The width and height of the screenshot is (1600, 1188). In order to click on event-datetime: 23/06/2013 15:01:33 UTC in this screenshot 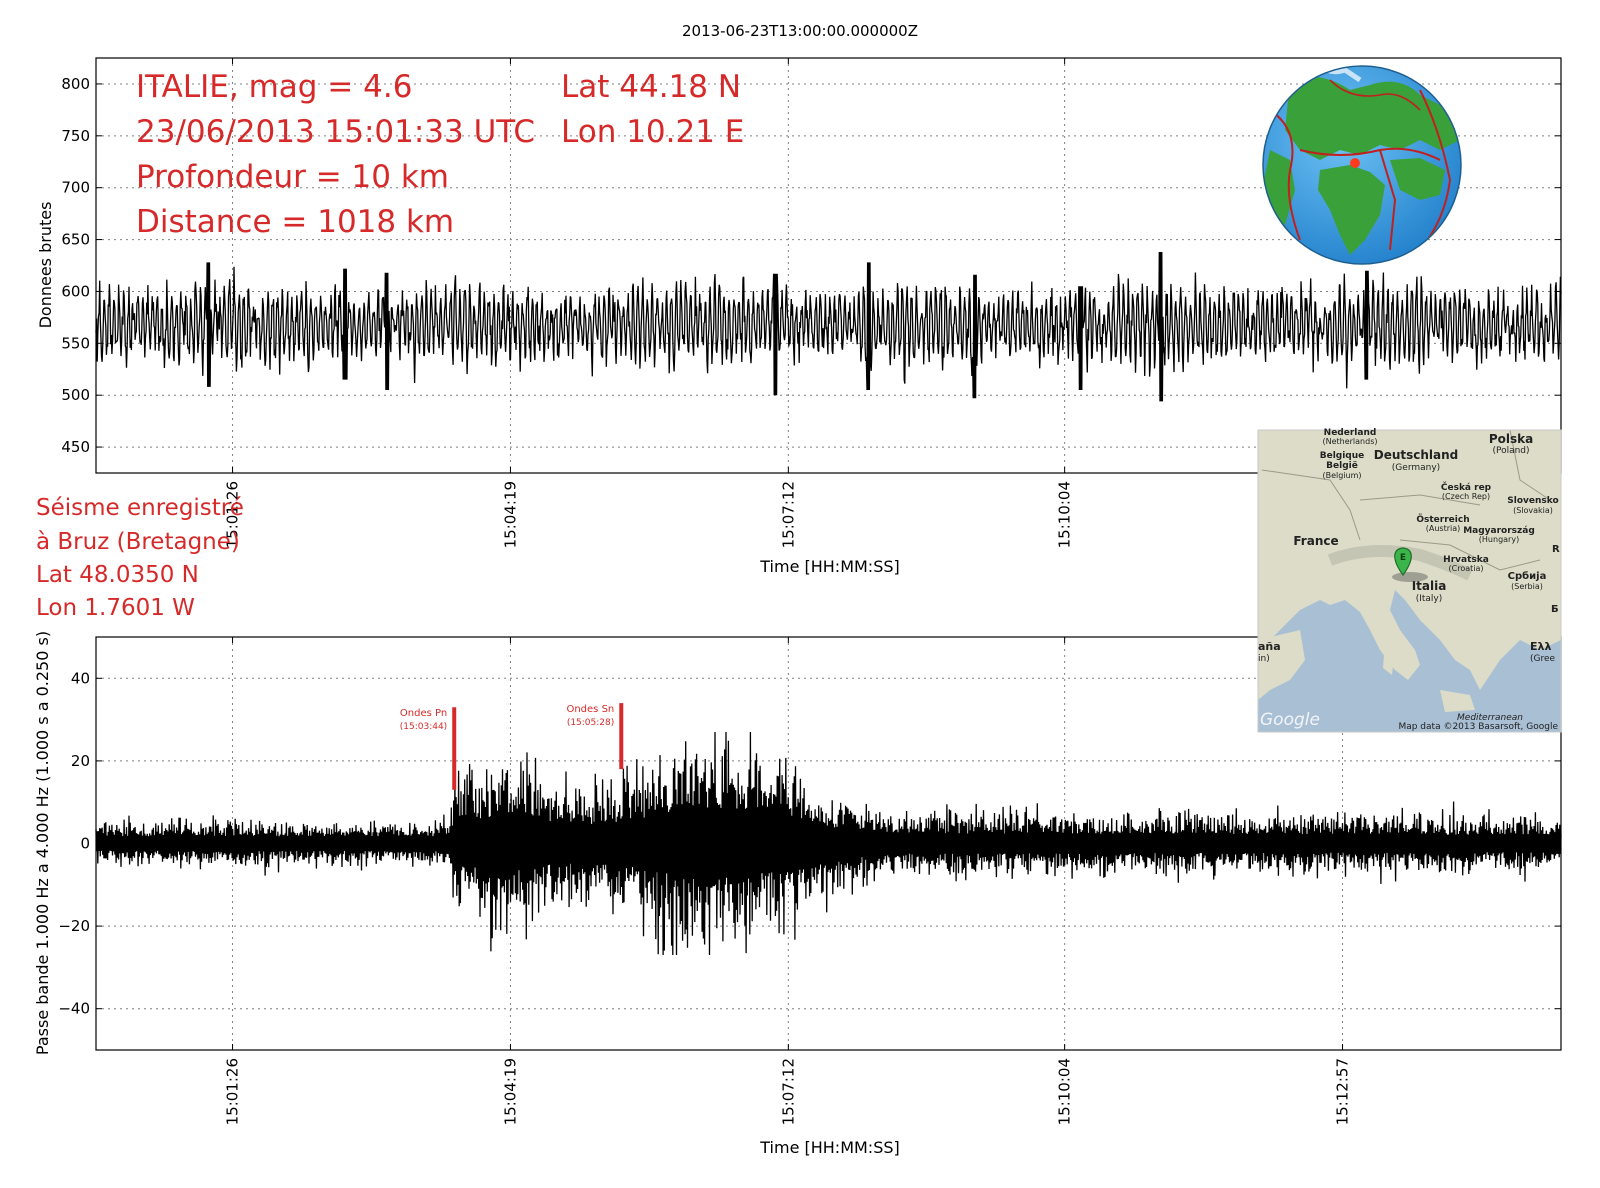, I will do `click(335, 132)`.